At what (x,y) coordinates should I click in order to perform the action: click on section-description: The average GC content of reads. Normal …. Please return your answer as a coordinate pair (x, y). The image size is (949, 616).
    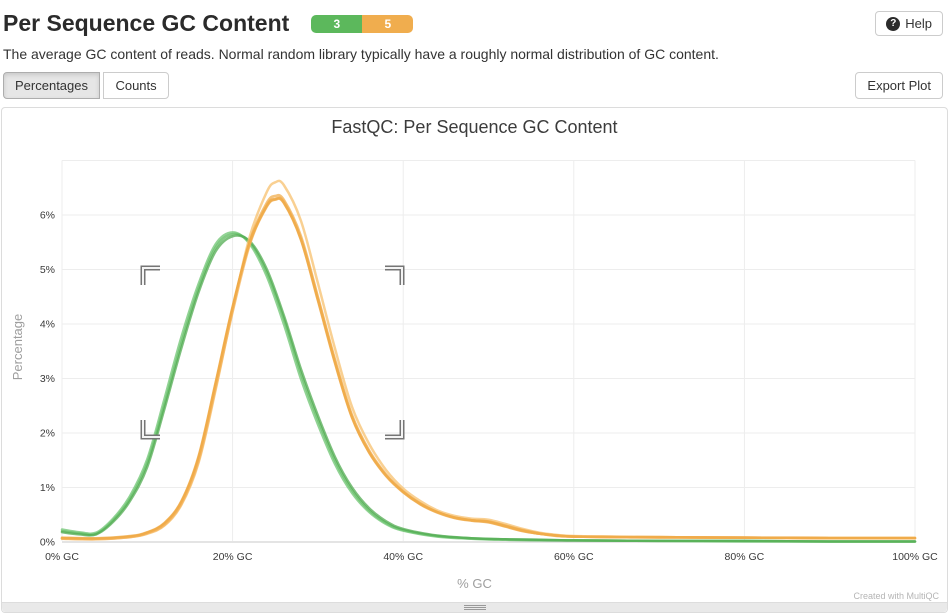
    Looking at the image, I should click on (361, 54).